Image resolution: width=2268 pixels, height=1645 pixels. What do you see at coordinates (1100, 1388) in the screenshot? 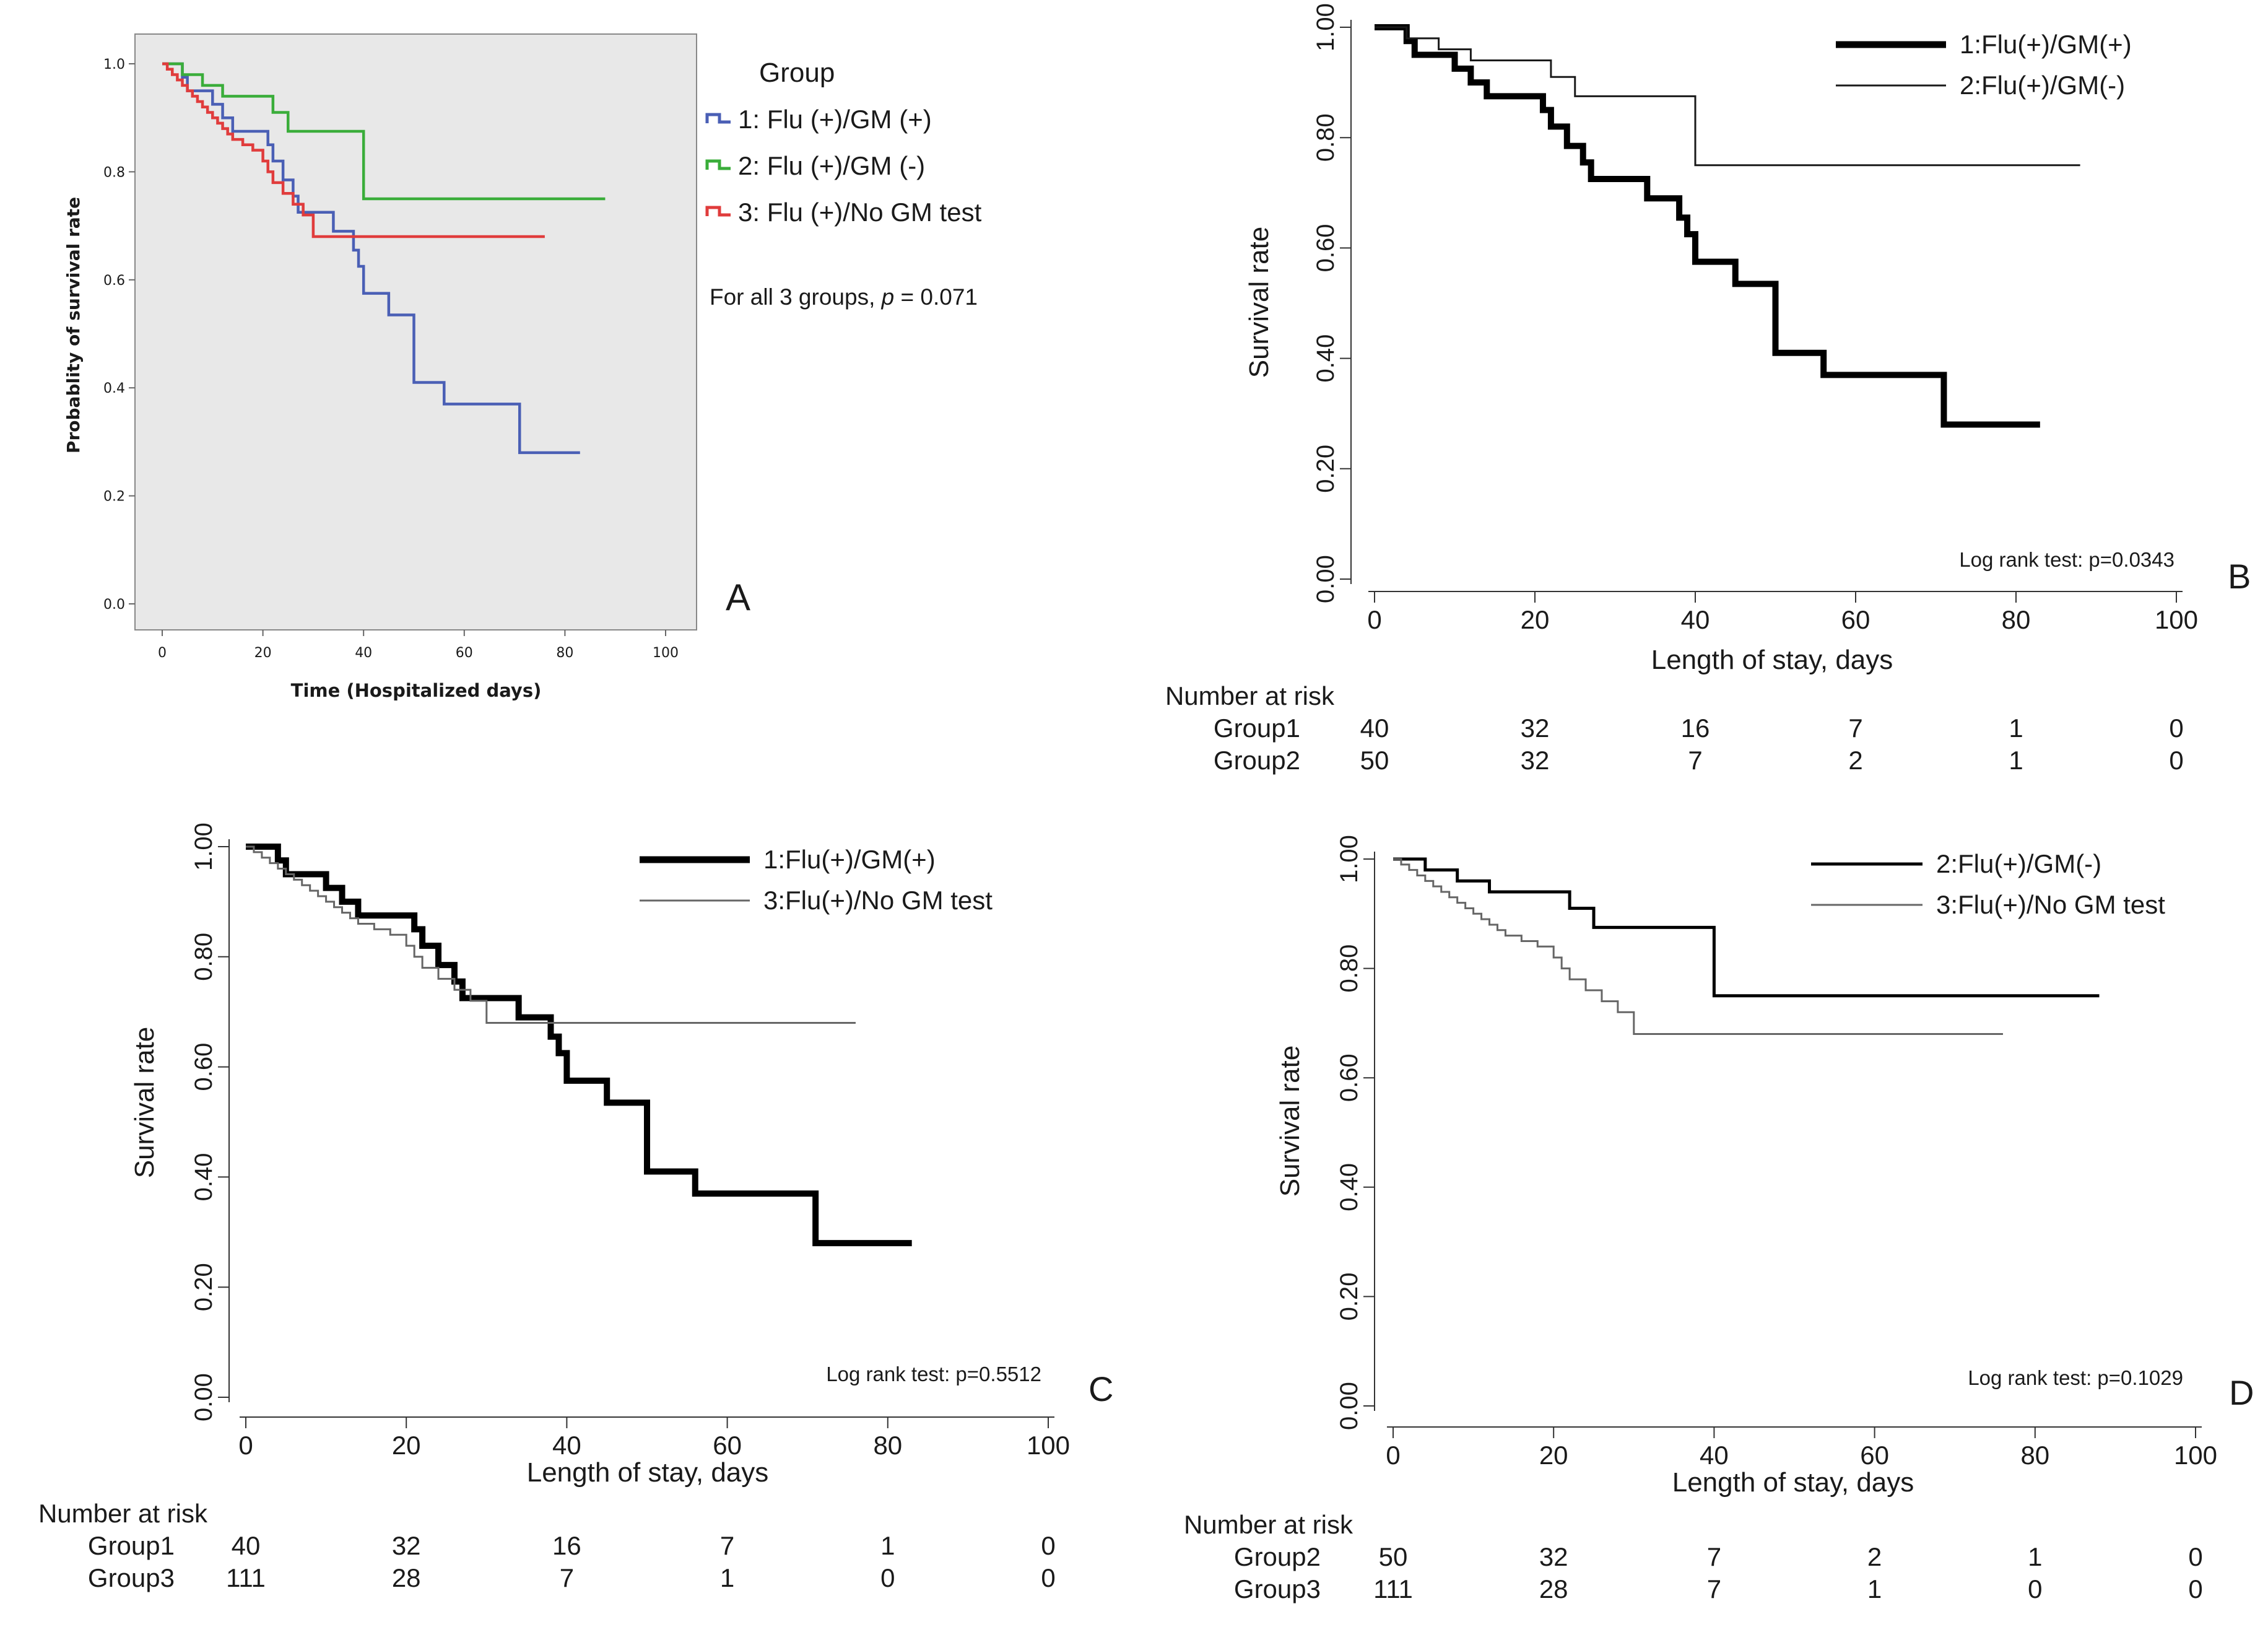
I see `panel-c-letter: C` at bounding box center [1100, 1388].